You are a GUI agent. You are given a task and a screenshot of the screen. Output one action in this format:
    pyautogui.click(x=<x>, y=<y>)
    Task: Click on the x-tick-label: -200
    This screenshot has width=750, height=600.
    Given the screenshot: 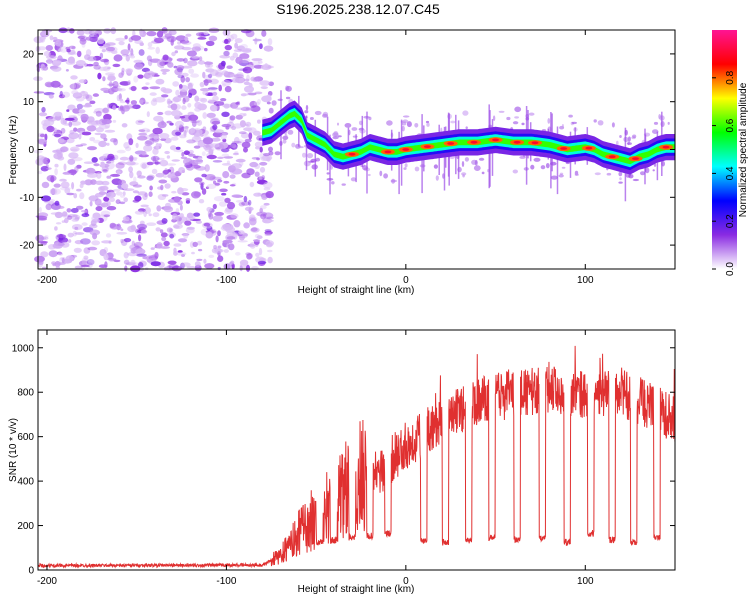 What is the action you would take?
    pyautogui.click(x=47, y=280)
    